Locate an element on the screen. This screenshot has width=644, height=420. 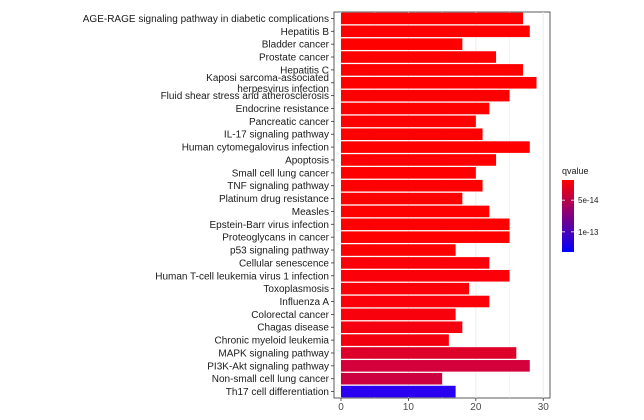
category-label: Bladder cancer is located at coordinates (296, 45).